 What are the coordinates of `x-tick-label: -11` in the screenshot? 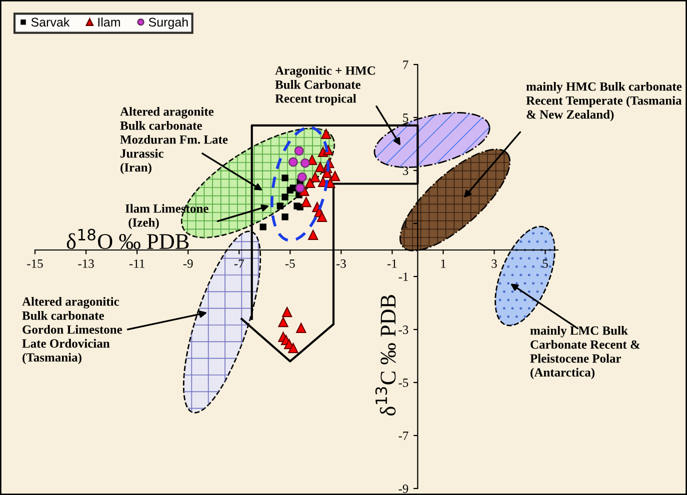 It's located at (136, 263).